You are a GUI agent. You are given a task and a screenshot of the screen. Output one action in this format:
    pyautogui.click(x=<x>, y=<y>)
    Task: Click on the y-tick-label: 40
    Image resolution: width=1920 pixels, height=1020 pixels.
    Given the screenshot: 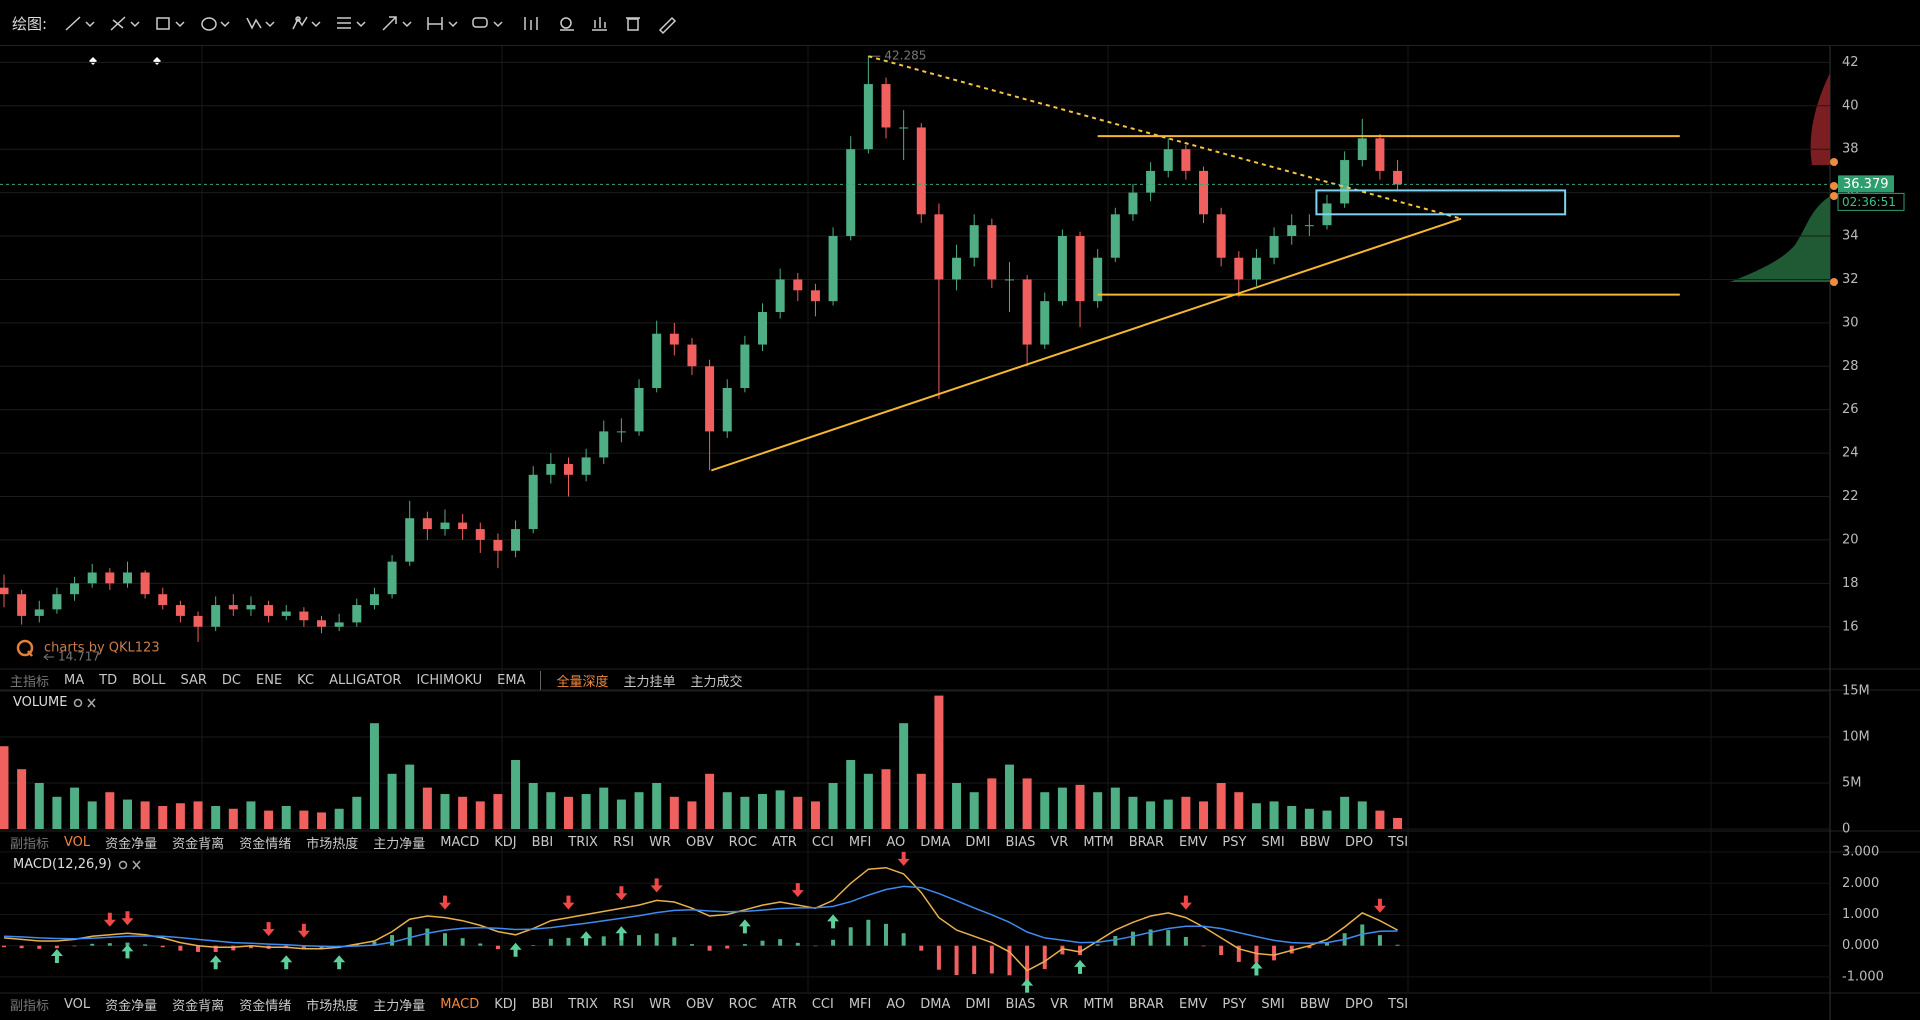 What is the action you would take?
    pyautogui.click(x=1850, y=105)
    